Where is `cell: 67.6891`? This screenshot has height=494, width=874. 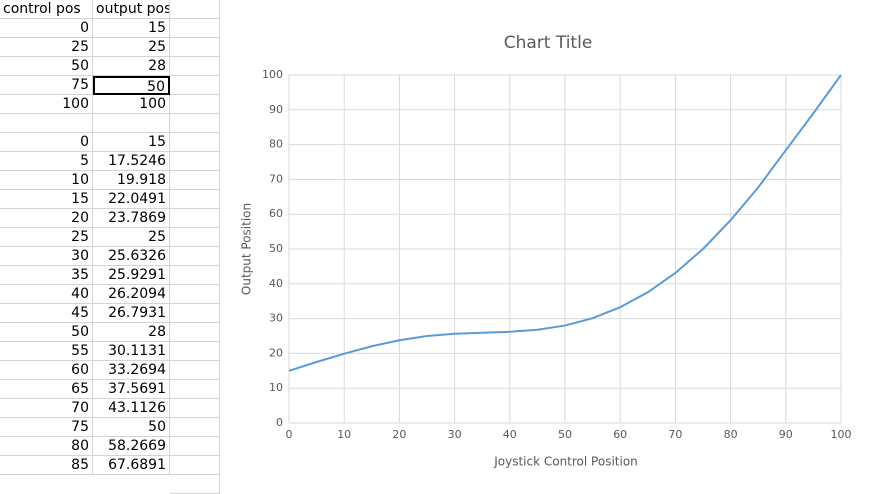
cell: 67.6891 is located at coordinates (131, 465).